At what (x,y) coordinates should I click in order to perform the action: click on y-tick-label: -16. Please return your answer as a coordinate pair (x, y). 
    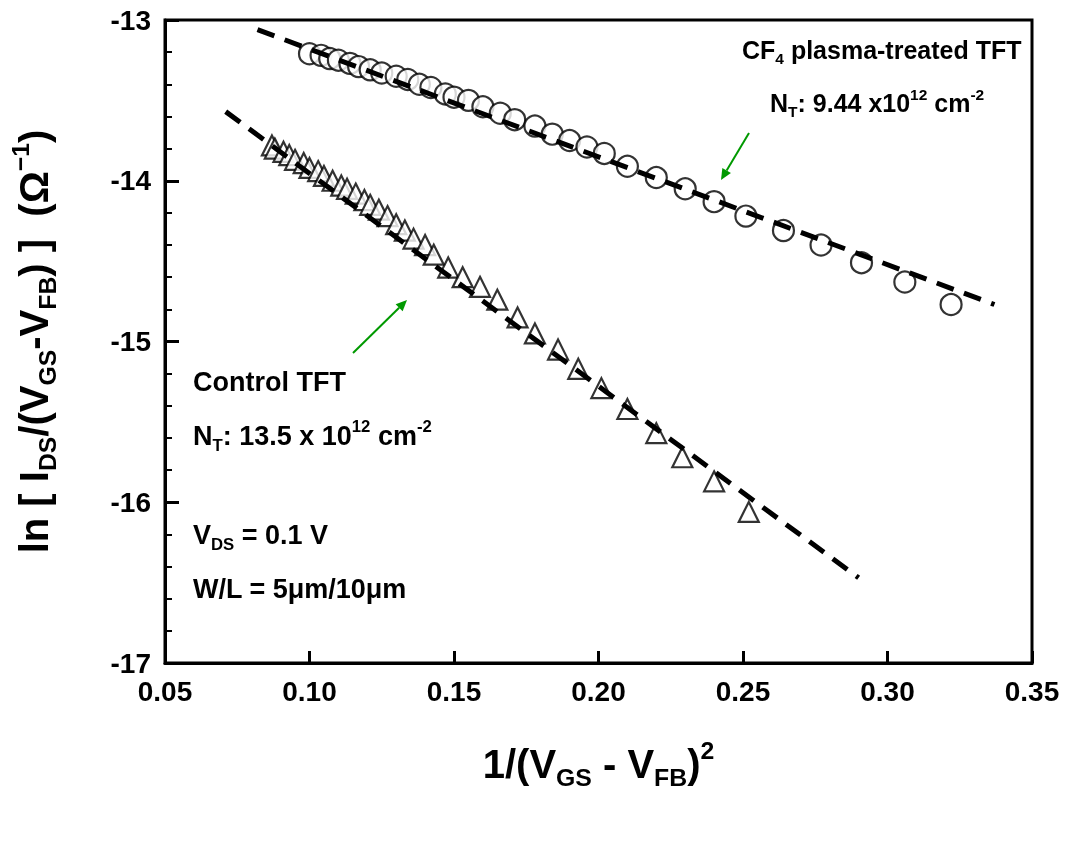
    Looking at the image, I should click on (130, 502).